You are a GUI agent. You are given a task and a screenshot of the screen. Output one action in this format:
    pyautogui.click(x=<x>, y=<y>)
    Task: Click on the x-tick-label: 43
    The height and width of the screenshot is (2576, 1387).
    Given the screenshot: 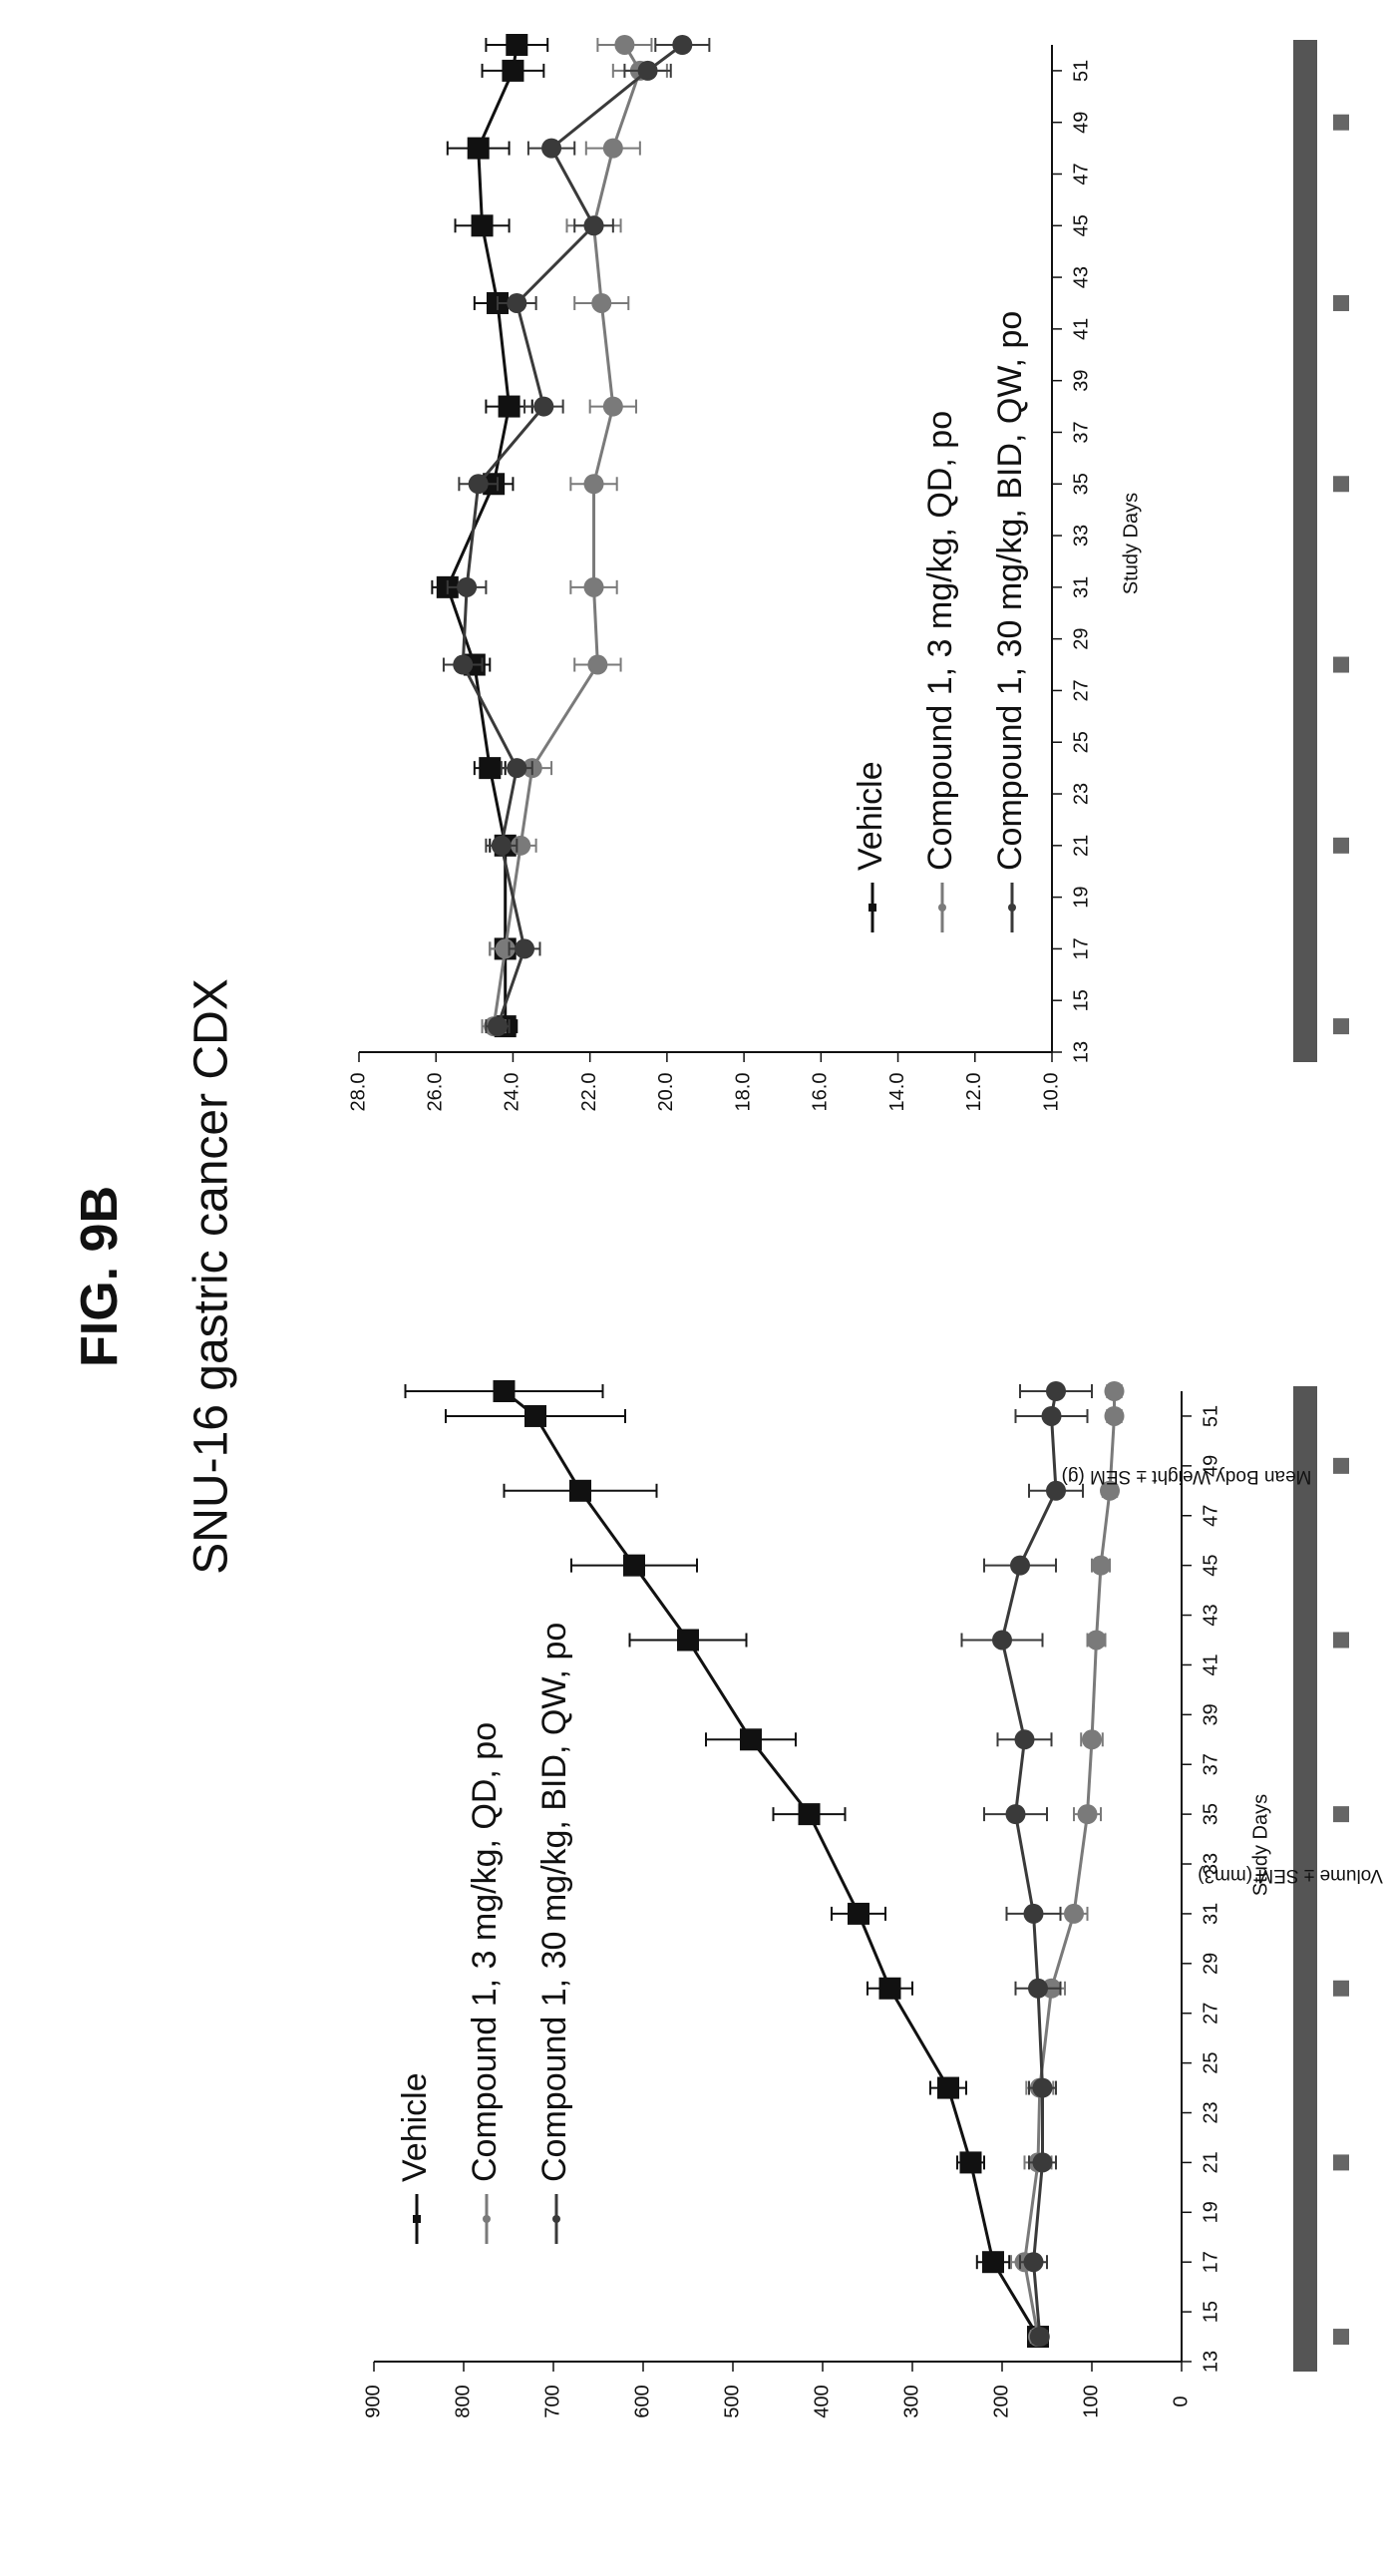 What is the action you would take?
    pyautogui.click(x=1210, y=1615)
    